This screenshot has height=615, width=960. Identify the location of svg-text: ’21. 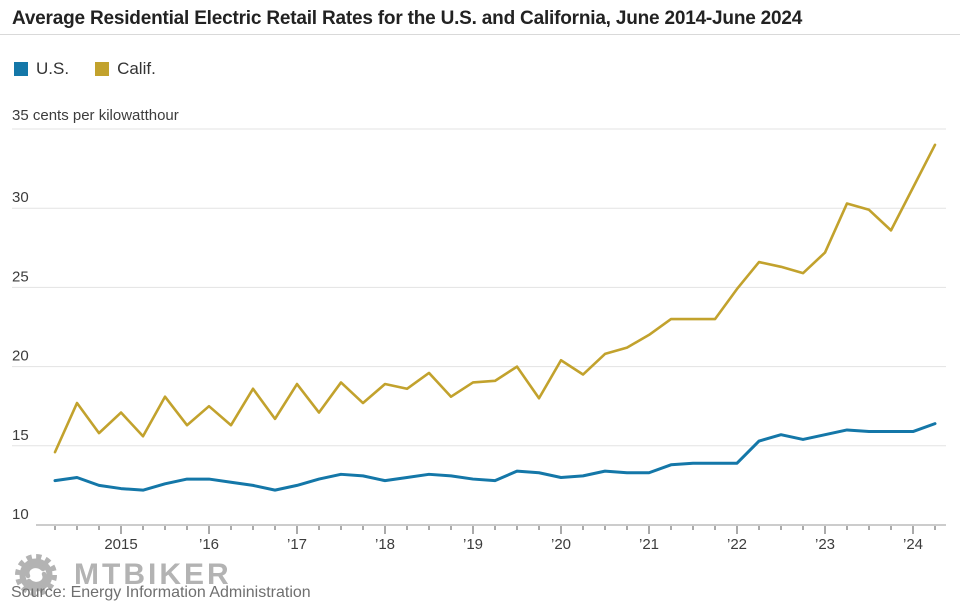
(649, 544).